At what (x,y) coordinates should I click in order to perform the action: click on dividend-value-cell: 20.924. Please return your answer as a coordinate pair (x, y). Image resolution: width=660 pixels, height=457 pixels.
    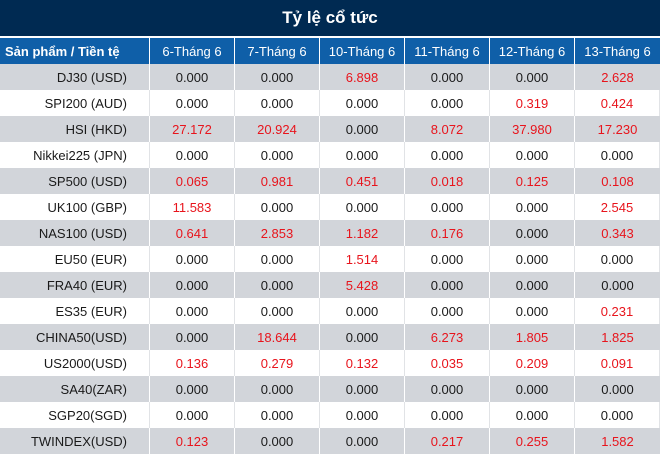
    Looking at the image, I should click on (277, 129).